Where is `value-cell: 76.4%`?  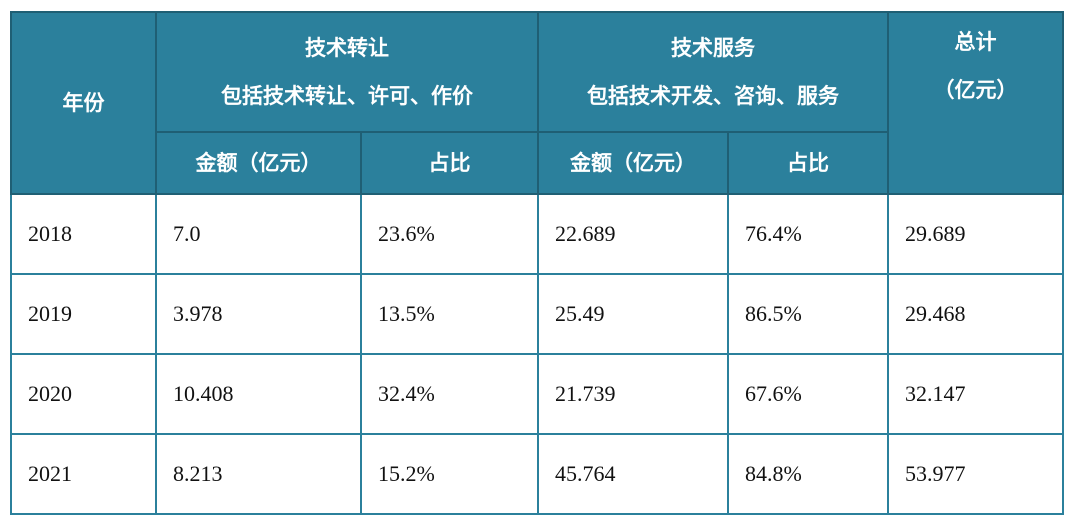 value-cell: 76.4% is located at coordinates (808, 234).